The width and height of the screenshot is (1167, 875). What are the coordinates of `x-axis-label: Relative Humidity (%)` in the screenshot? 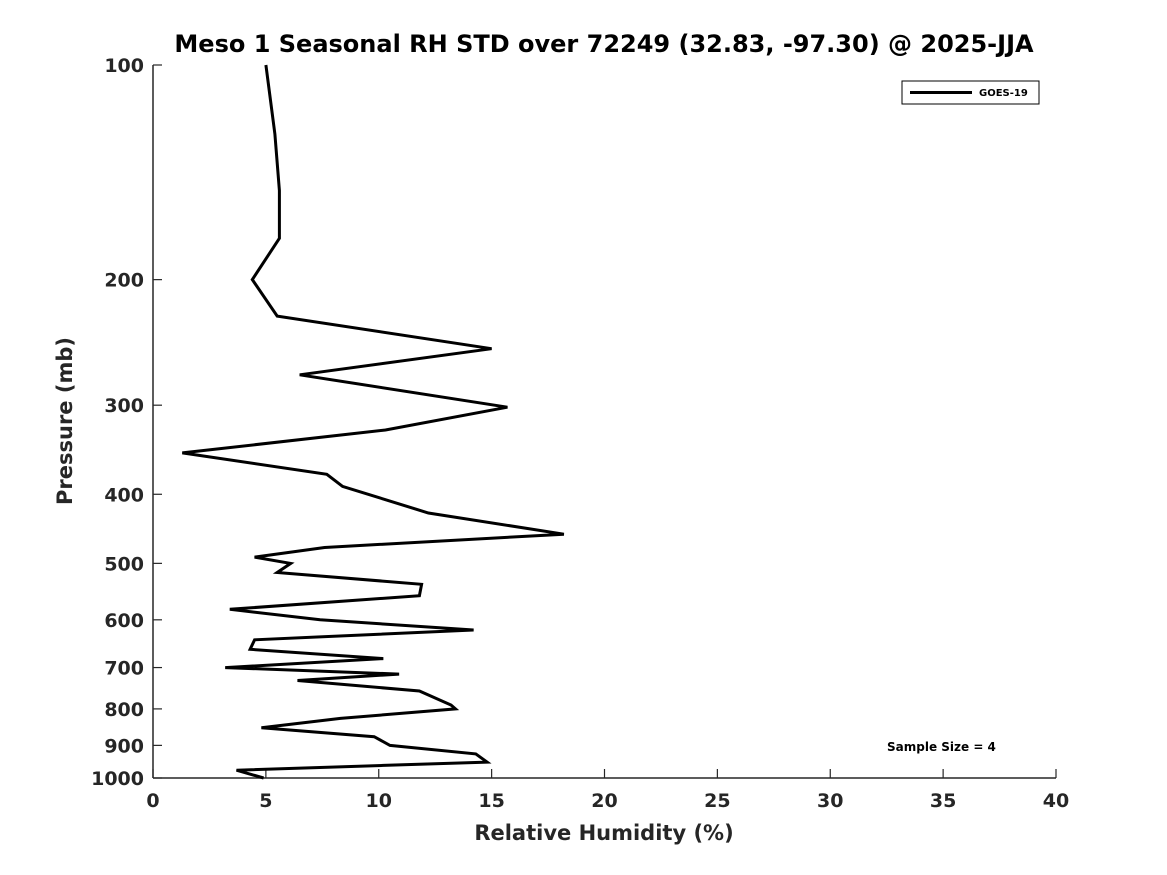 It's located at (603, 833).